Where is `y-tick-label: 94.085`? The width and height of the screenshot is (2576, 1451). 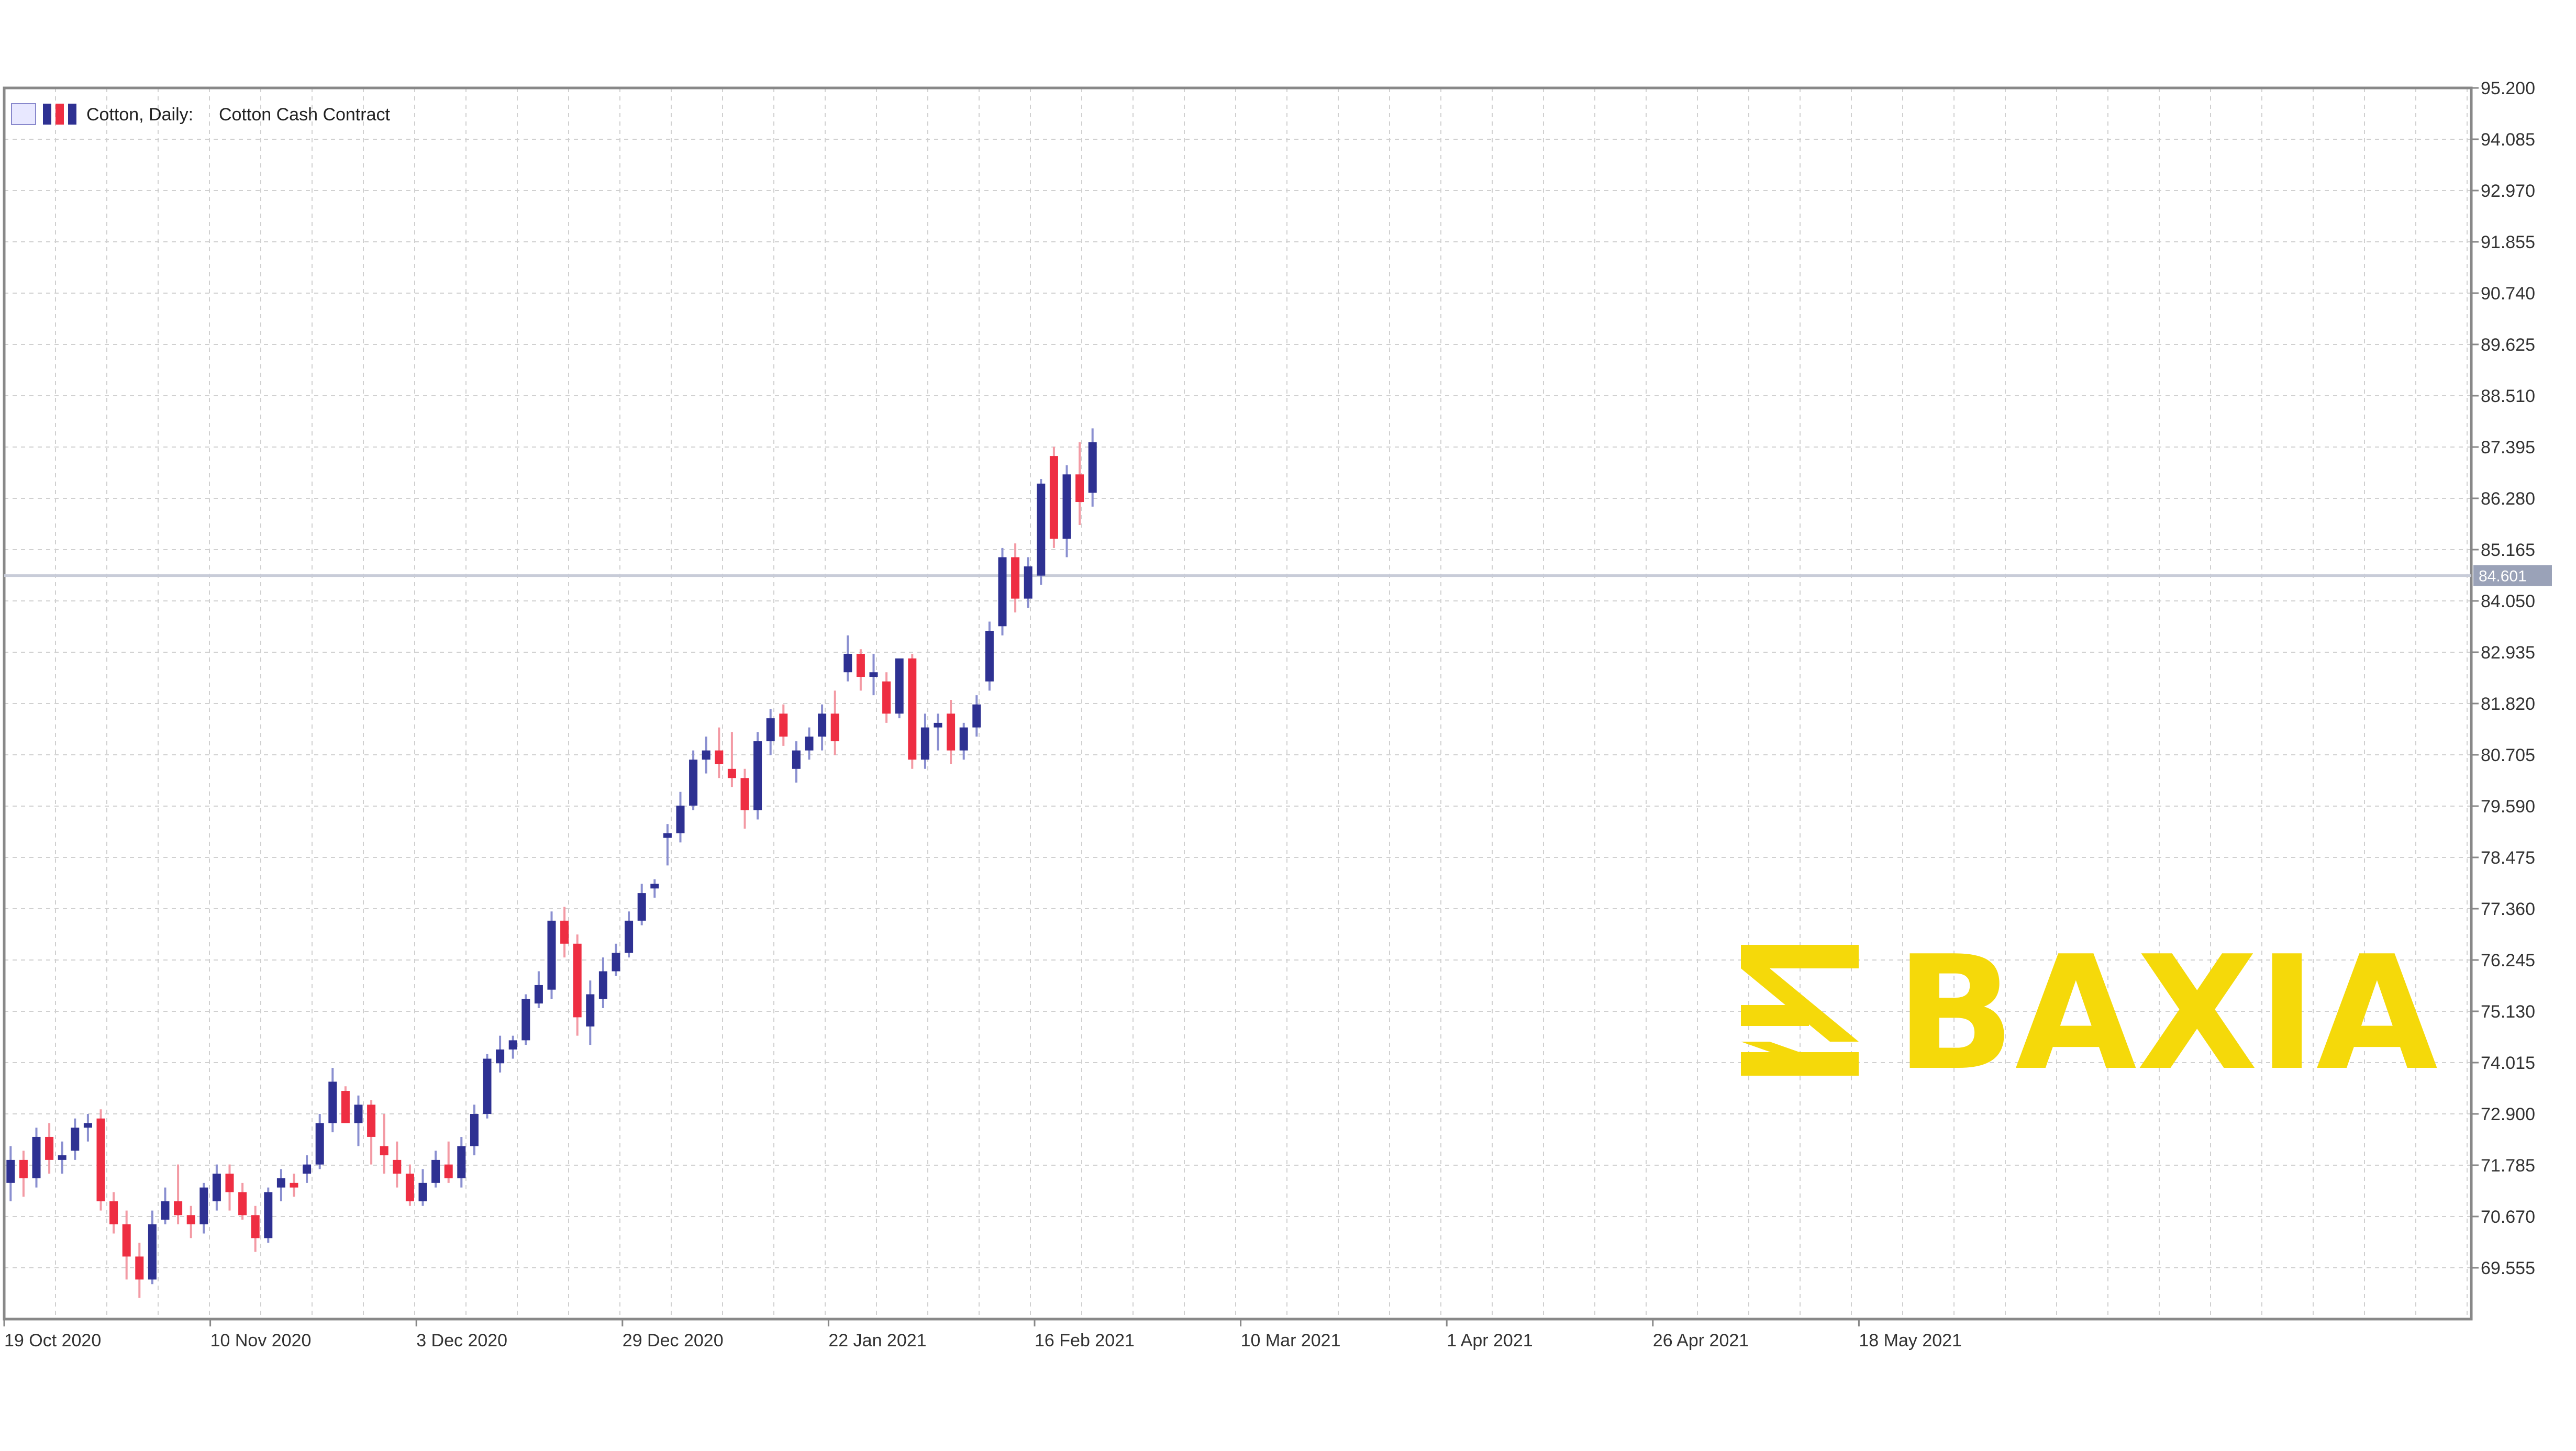
y-tick-label: 94.085 is located at coordinates (2508, 140).